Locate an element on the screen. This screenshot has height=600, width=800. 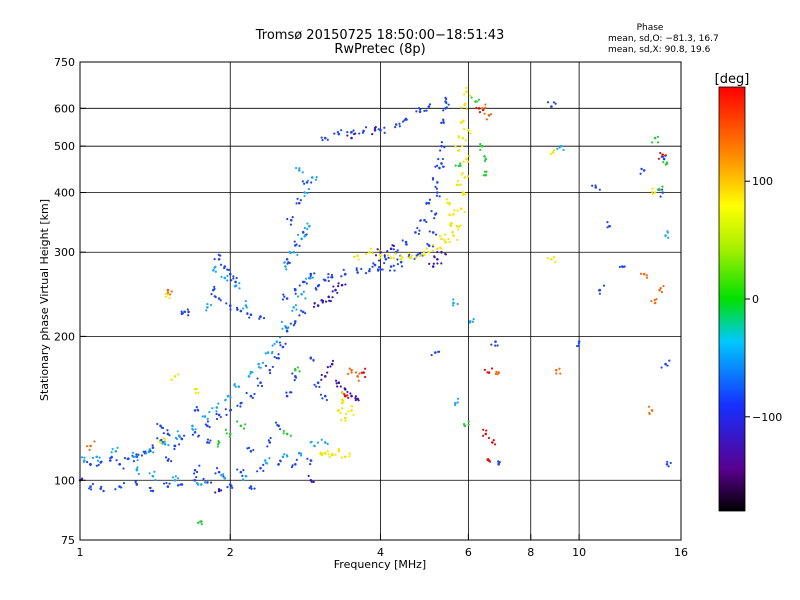
x-tick-label: 4 is located at coordinates (380, 552).